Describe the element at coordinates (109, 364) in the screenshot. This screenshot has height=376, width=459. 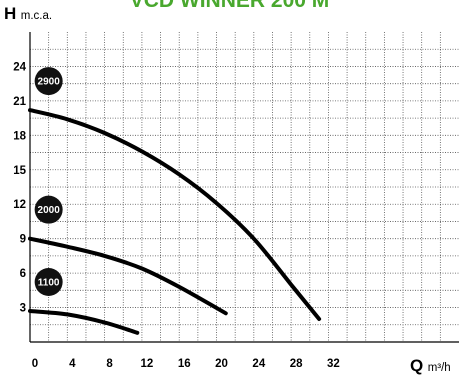
I see `x-tick-label: 8` at that location.